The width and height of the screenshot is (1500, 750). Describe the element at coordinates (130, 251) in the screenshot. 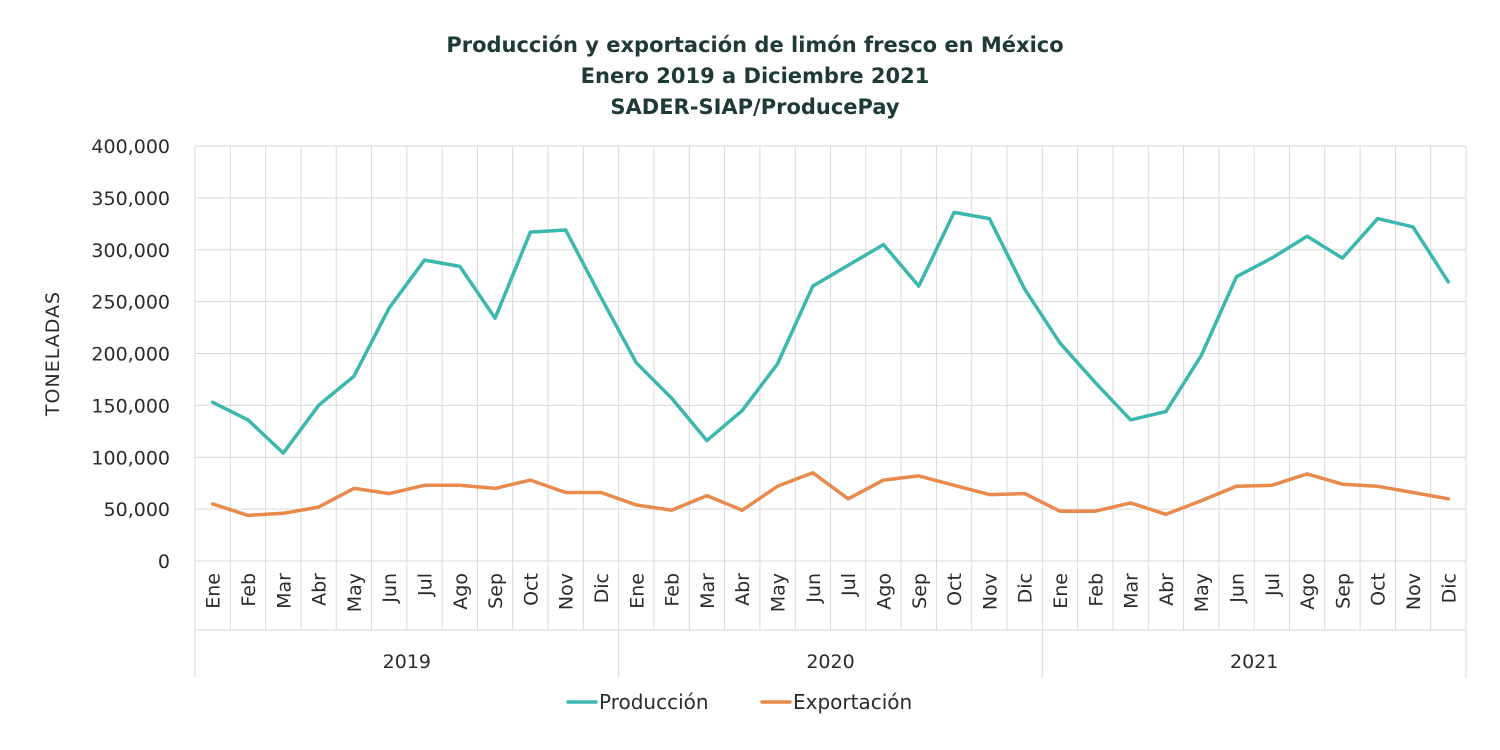

I see `y-tick-label: 300,000` at that location.